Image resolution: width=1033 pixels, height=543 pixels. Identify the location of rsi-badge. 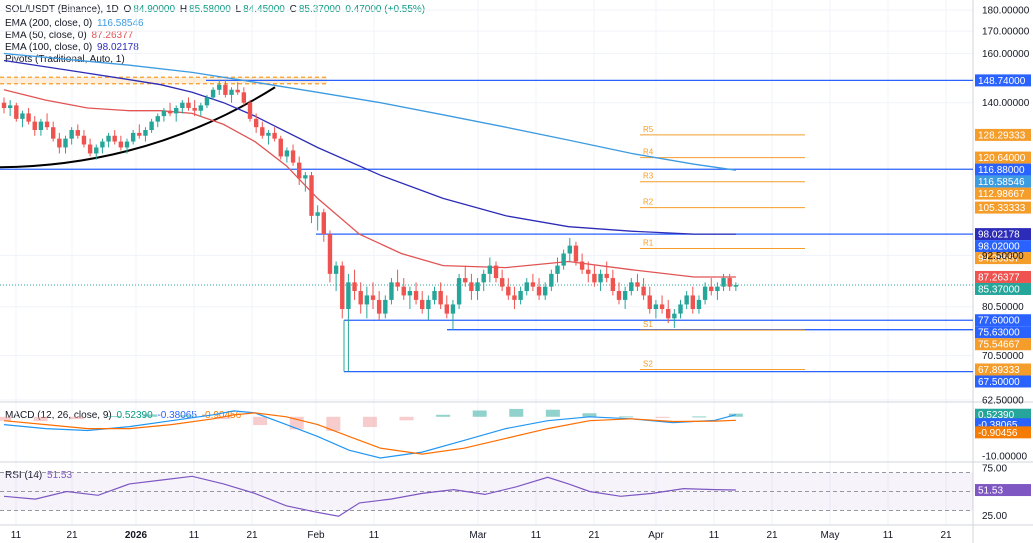
(1003, 490).